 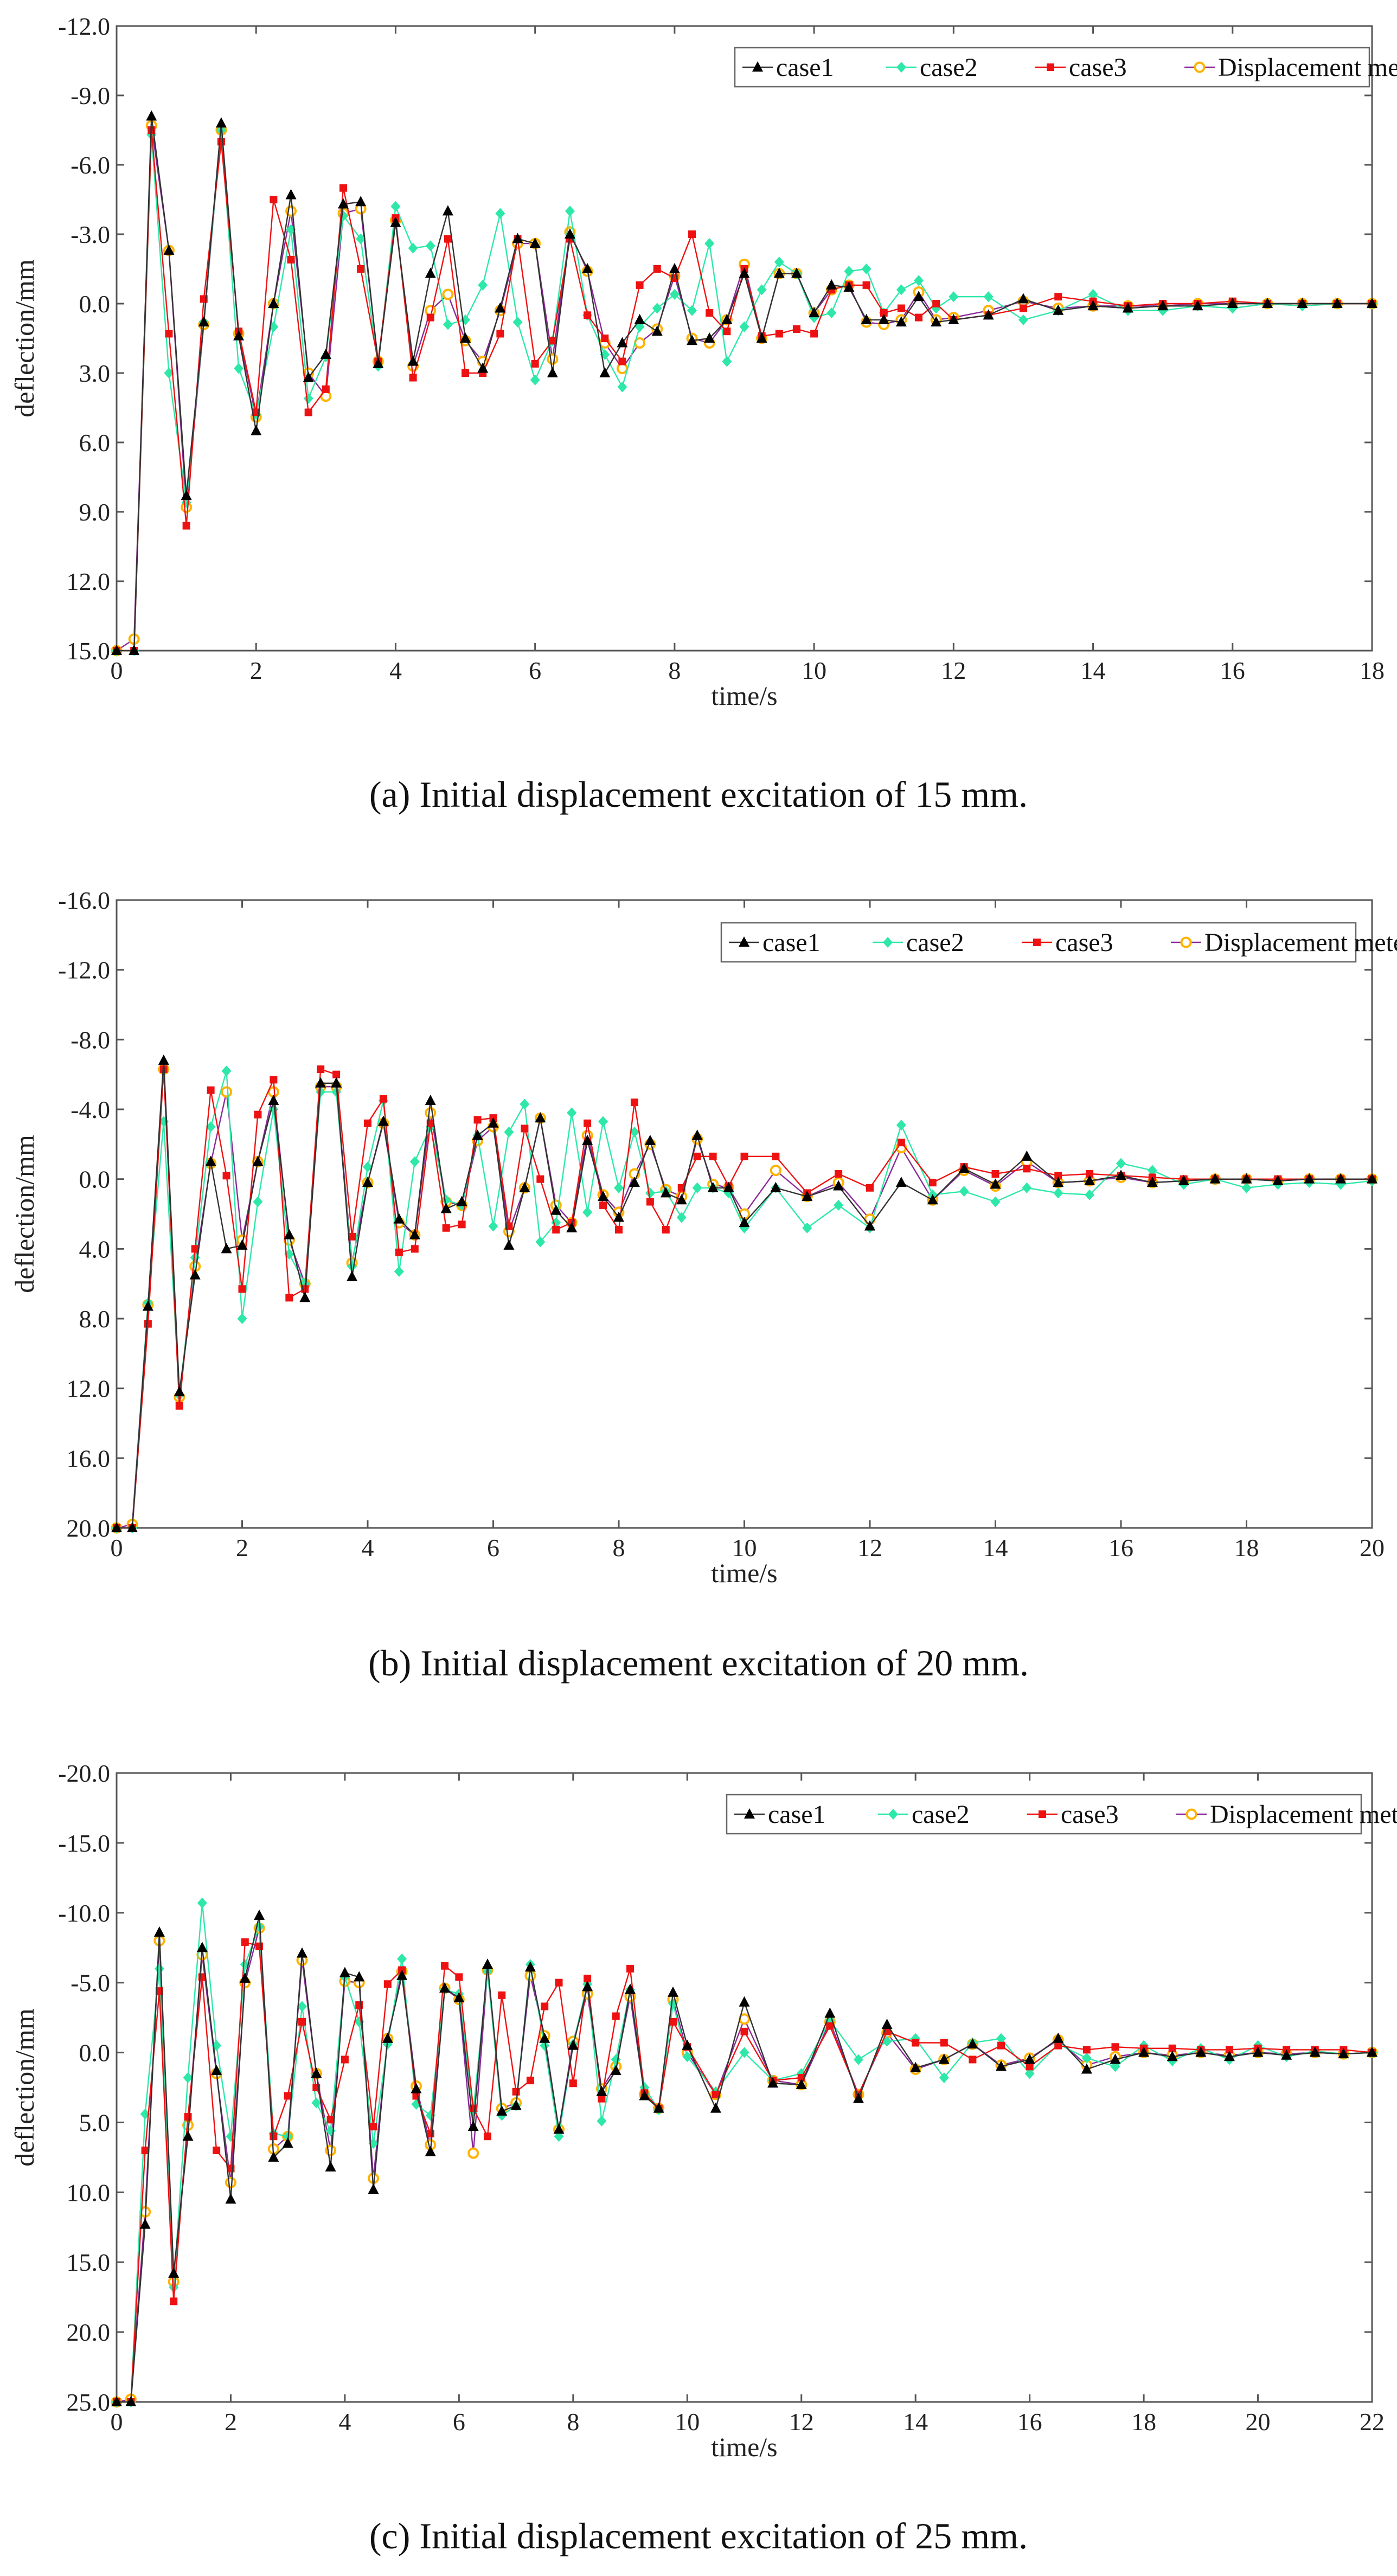 I want to click on x-tick-label: 18, so click(x=1372, y=671).